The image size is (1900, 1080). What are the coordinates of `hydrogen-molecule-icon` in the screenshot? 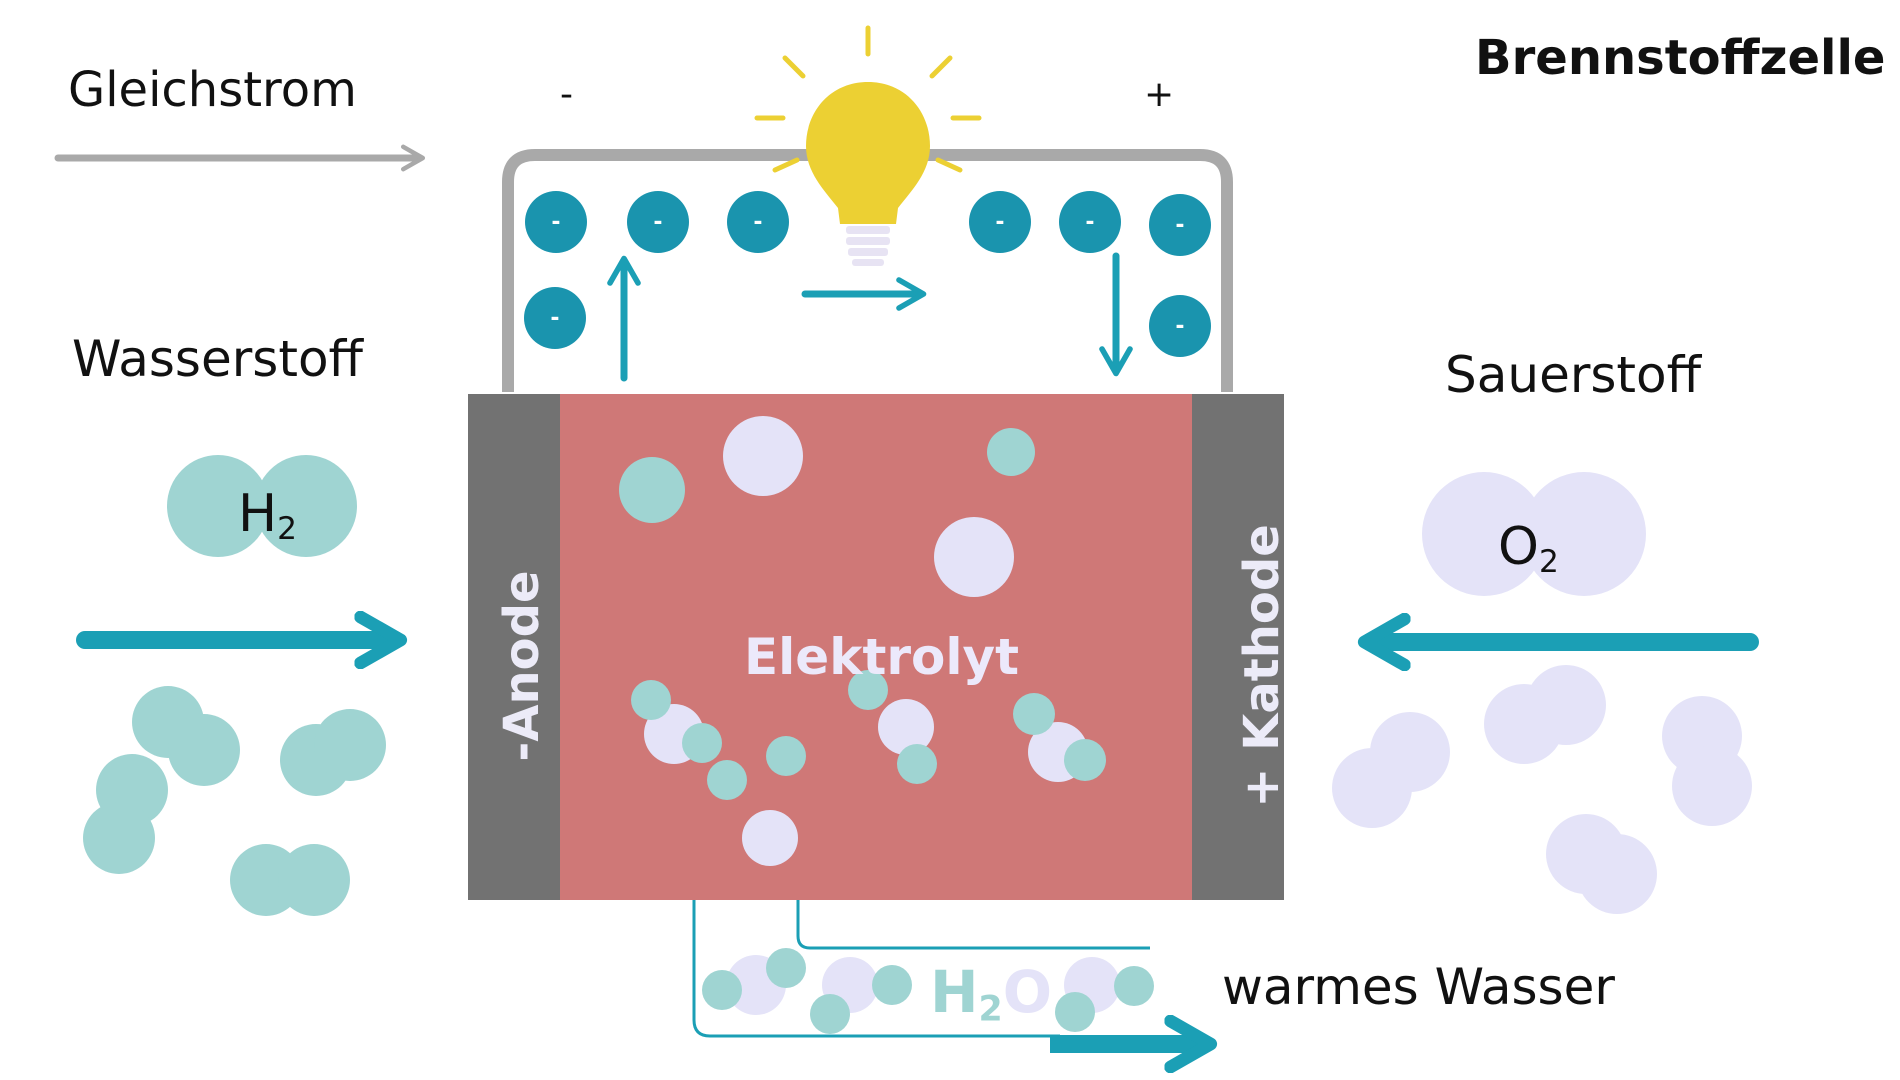 It's located at (262, 506).